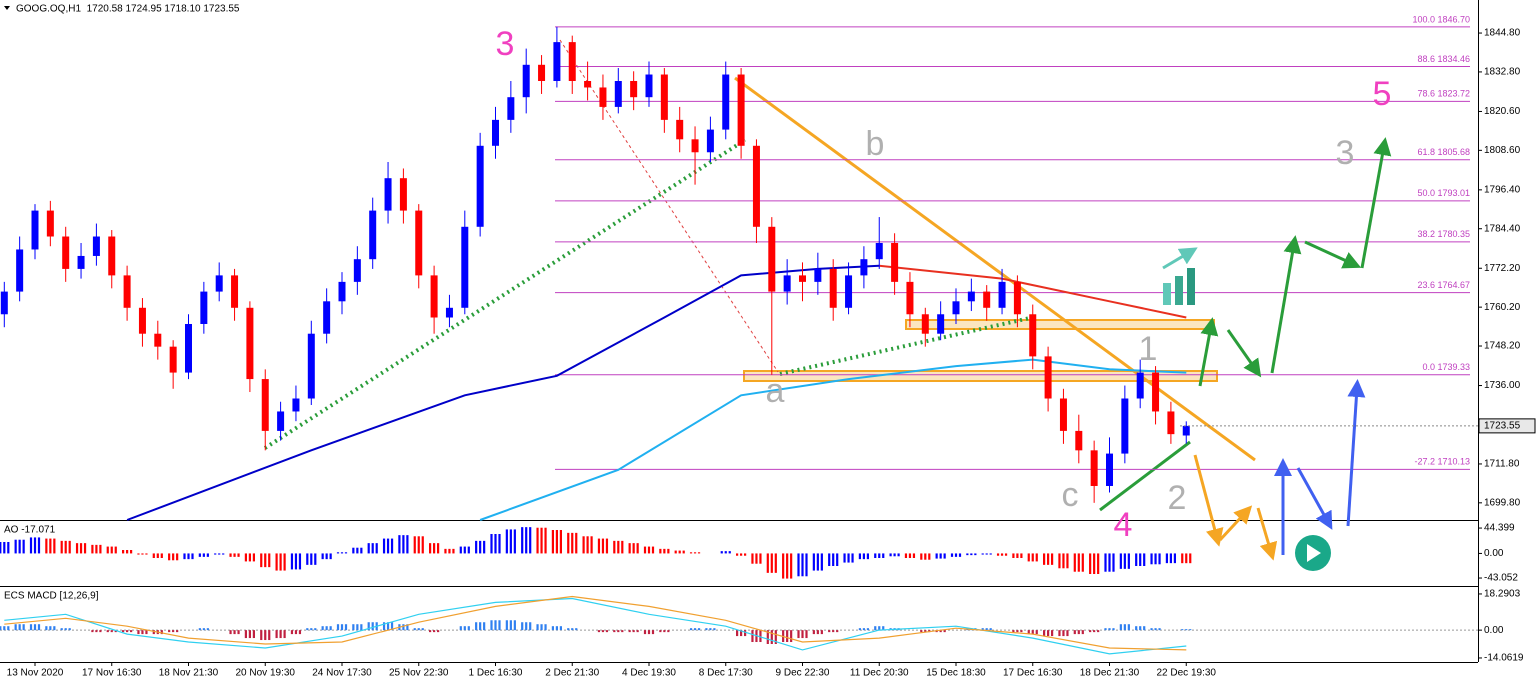 This screenshot has width=1536, height=684. Describe the element at coordinates (905, 346) in the screenshot. I see `trendline-support` at that location.